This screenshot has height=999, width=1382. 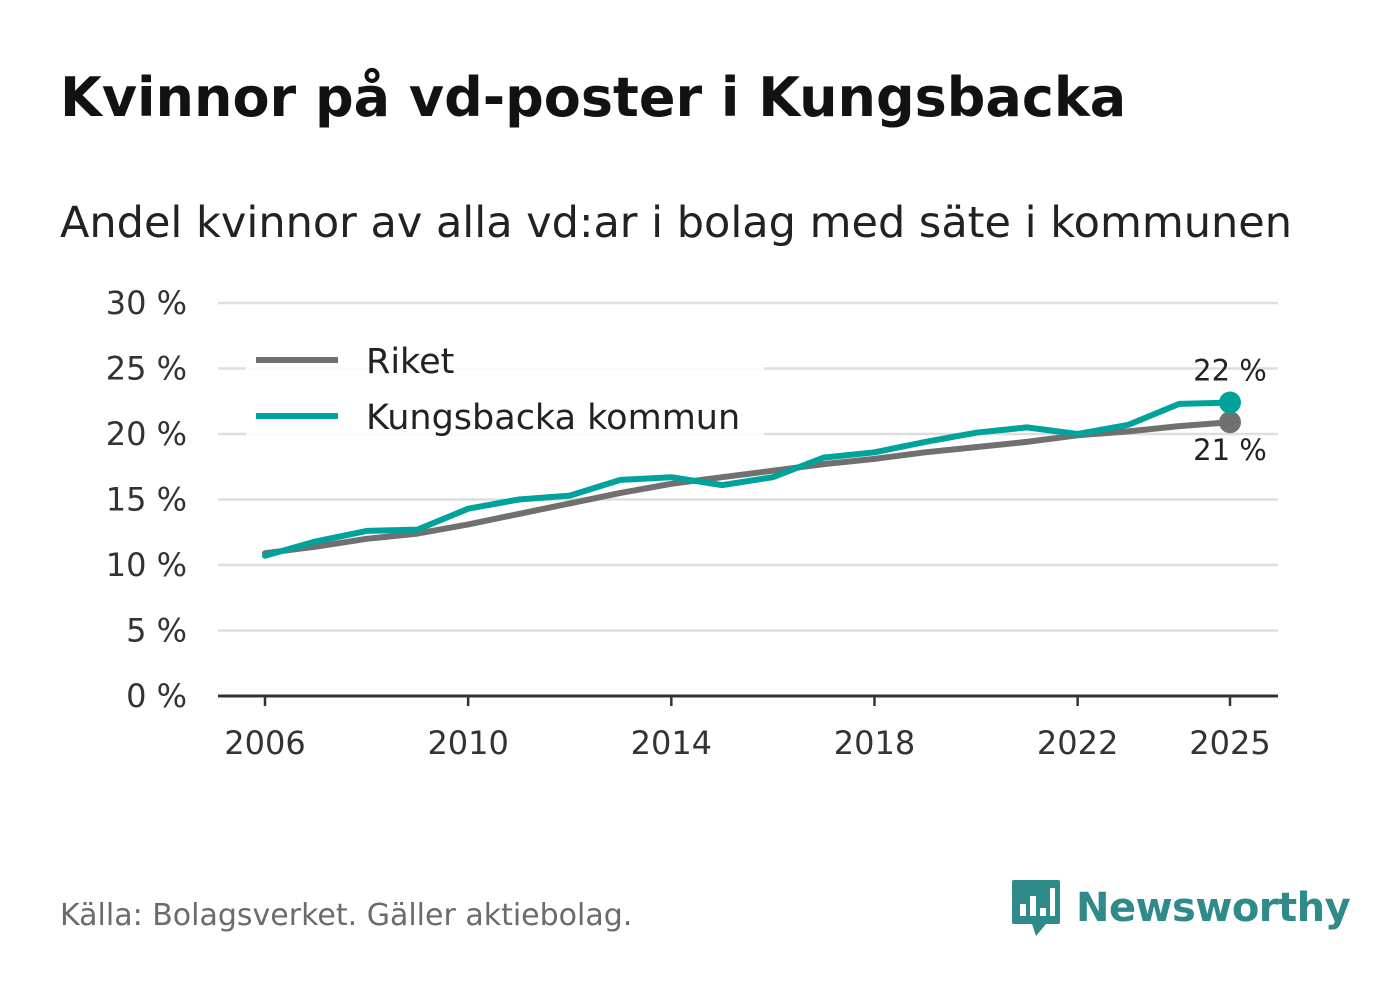 I want to click on brand-name: Newsworthy, so click(x=1213, y=908).